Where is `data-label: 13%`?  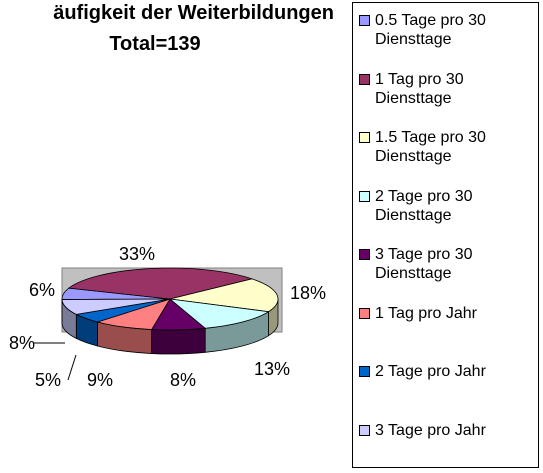 data-label: 13% is located at coordinates (272, 369).